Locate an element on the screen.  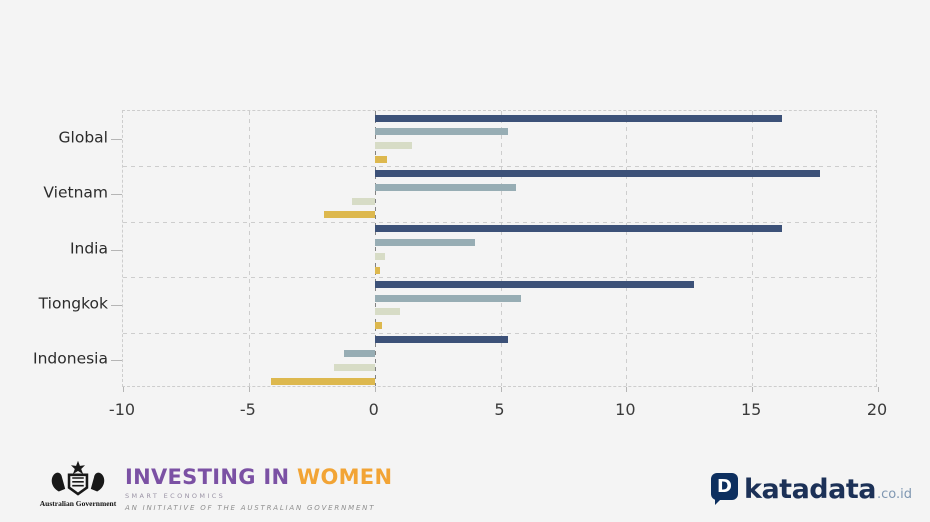
bar-tiongkok-gold is located at coordinates (378, 326).